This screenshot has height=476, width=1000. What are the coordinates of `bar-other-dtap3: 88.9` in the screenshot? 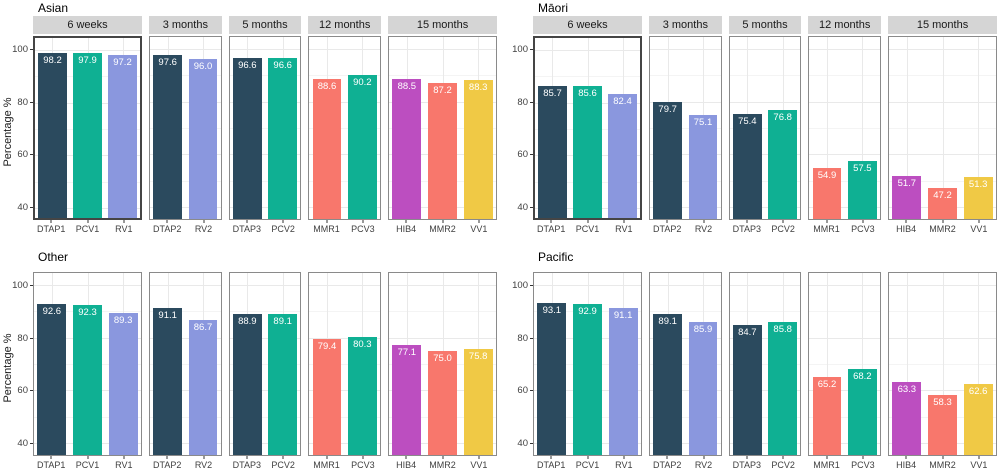 It's located at (247, 384).